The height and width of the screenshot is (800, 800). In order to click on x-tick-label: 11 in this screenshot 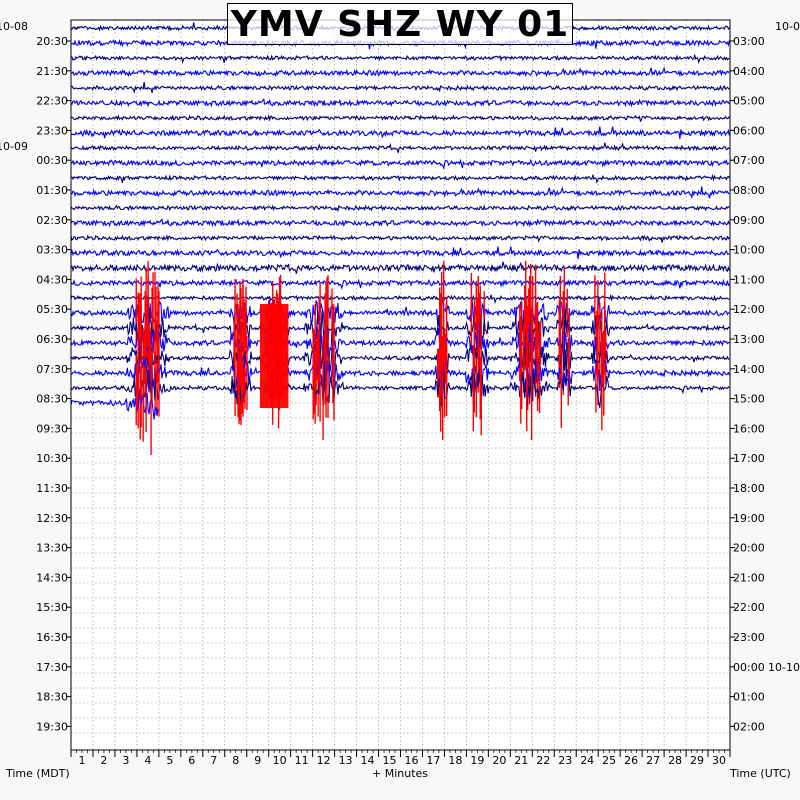, I will do `click(302, 760)`.